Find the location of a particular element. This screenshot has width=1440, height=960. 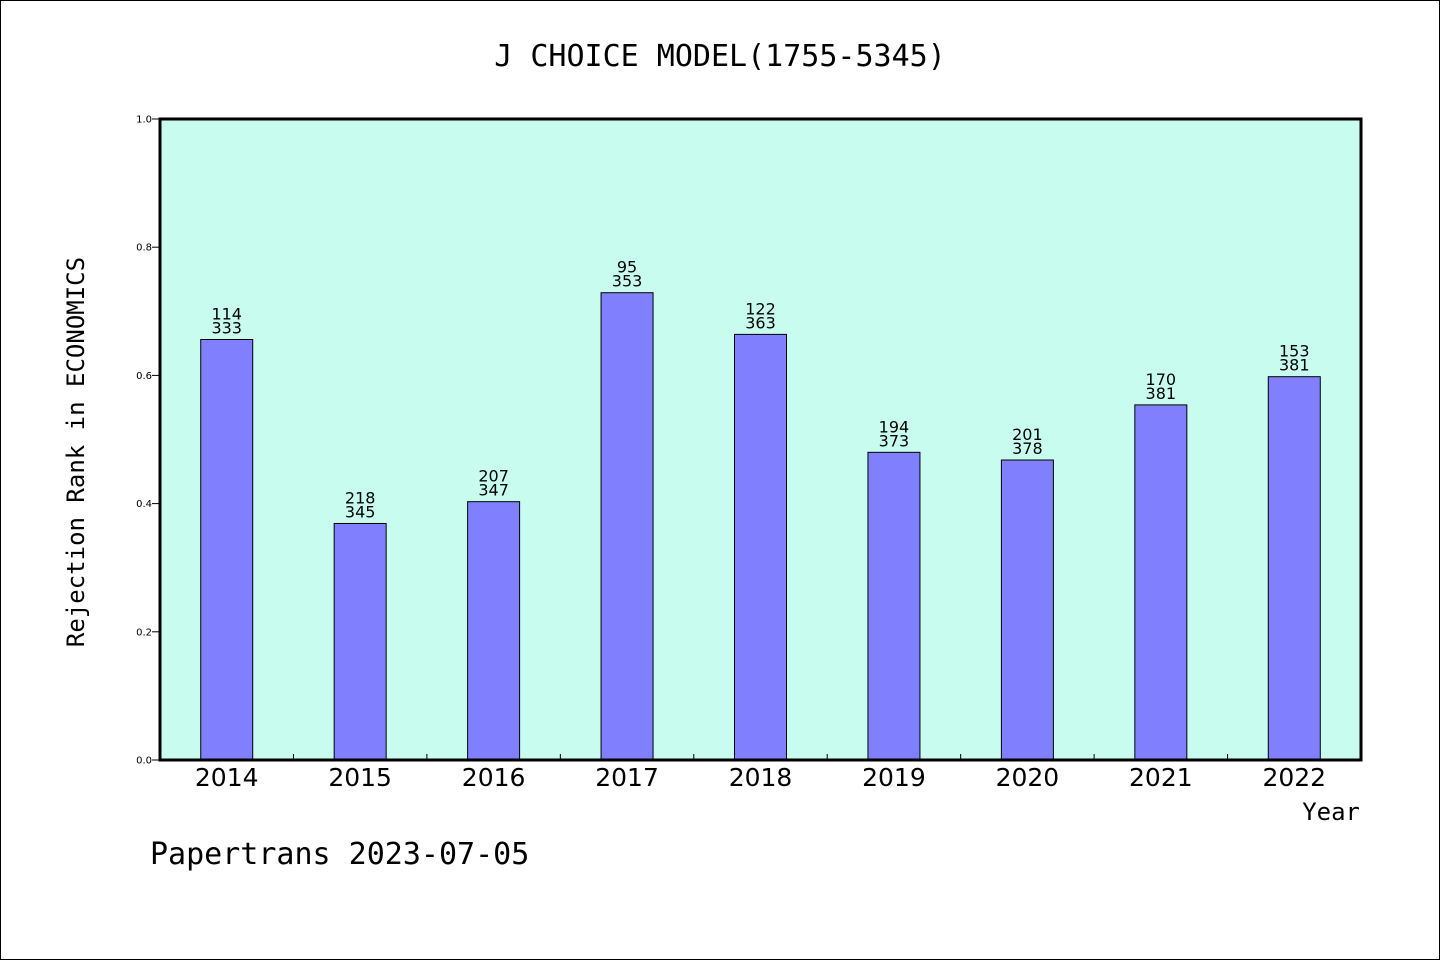

data-label-top: 194 is located at coordinates (894, 426).